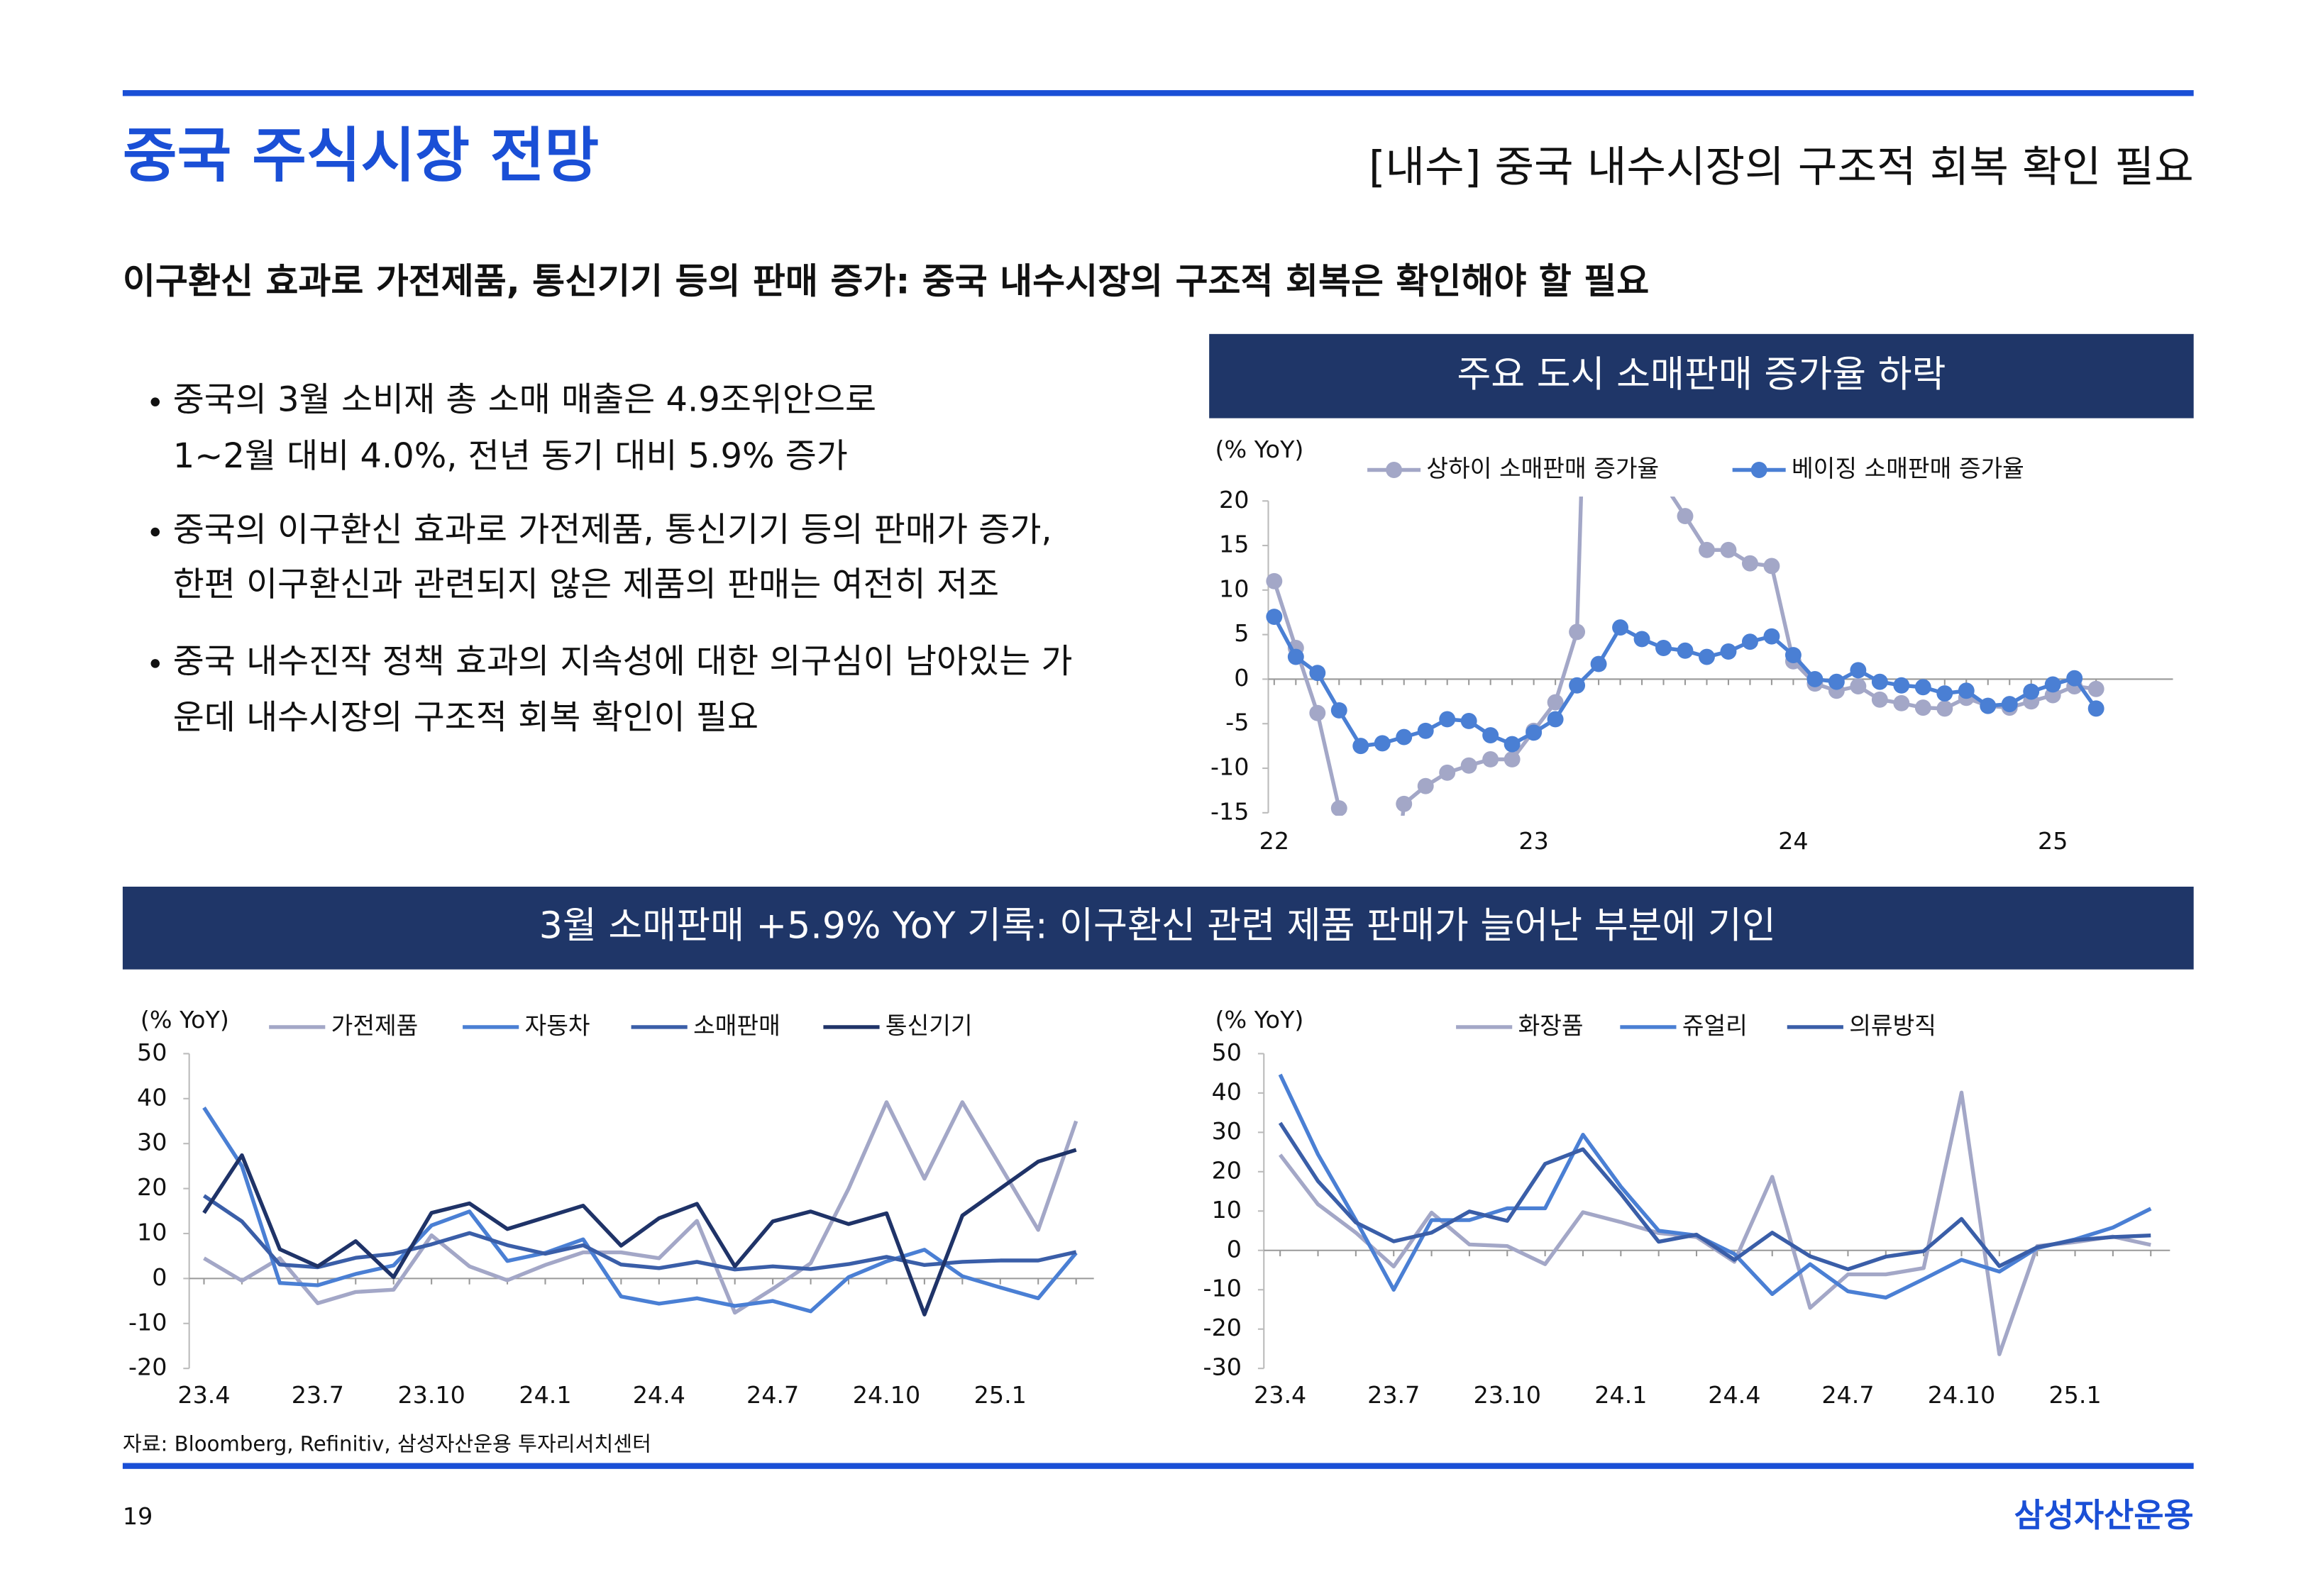 This screenshot has width=2306, height=1596. What do you see at coordinates (1908, 468) in the screenshot?
I see `legend-label: 베이징 소매판매 증가율` at bounding box center [1908, 468].